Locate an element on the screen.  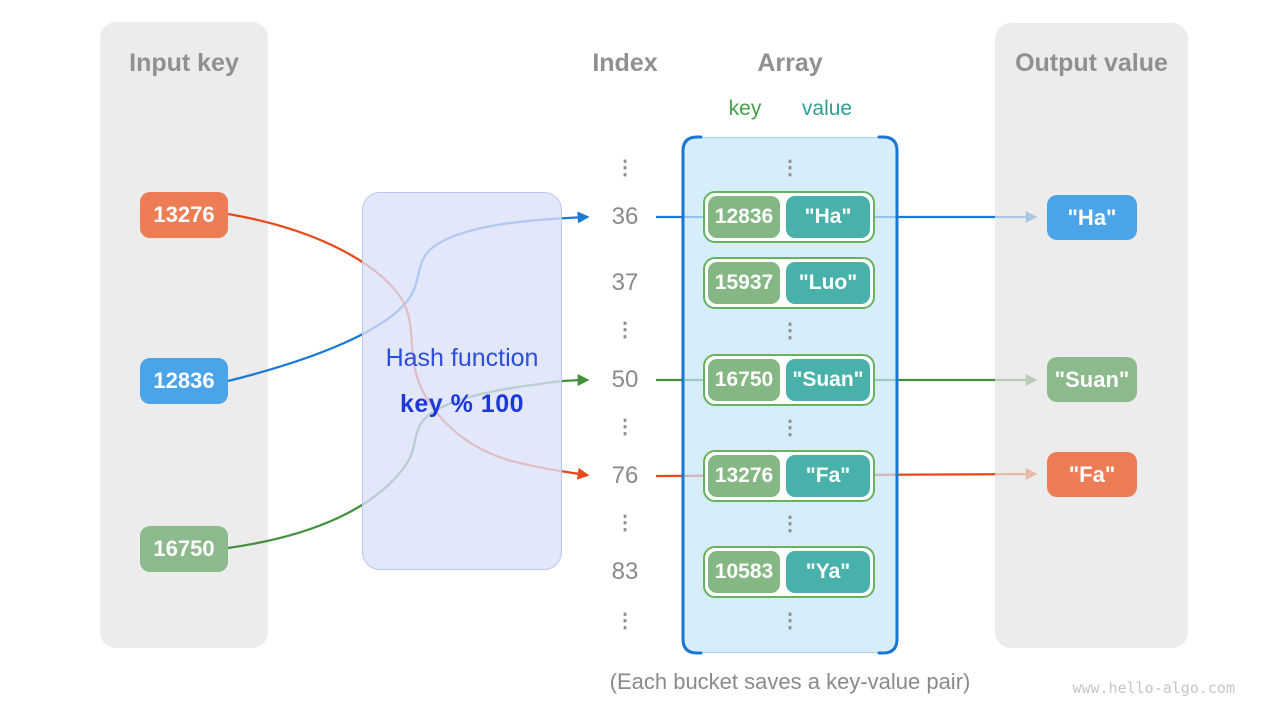
output-value-fa: "Fa" is located at coordinates (1092, 474).